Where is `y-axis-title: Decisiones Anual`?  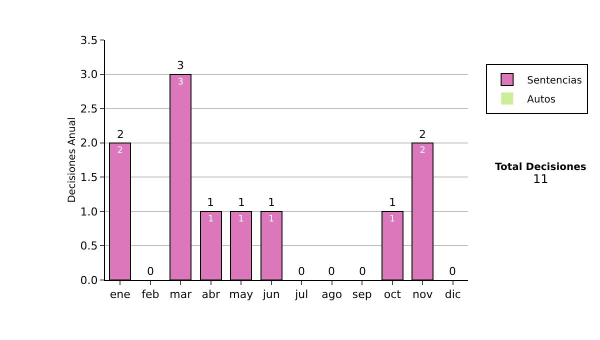
y-axis-title: Decisiones Anual is located at coordinates (72, 160).